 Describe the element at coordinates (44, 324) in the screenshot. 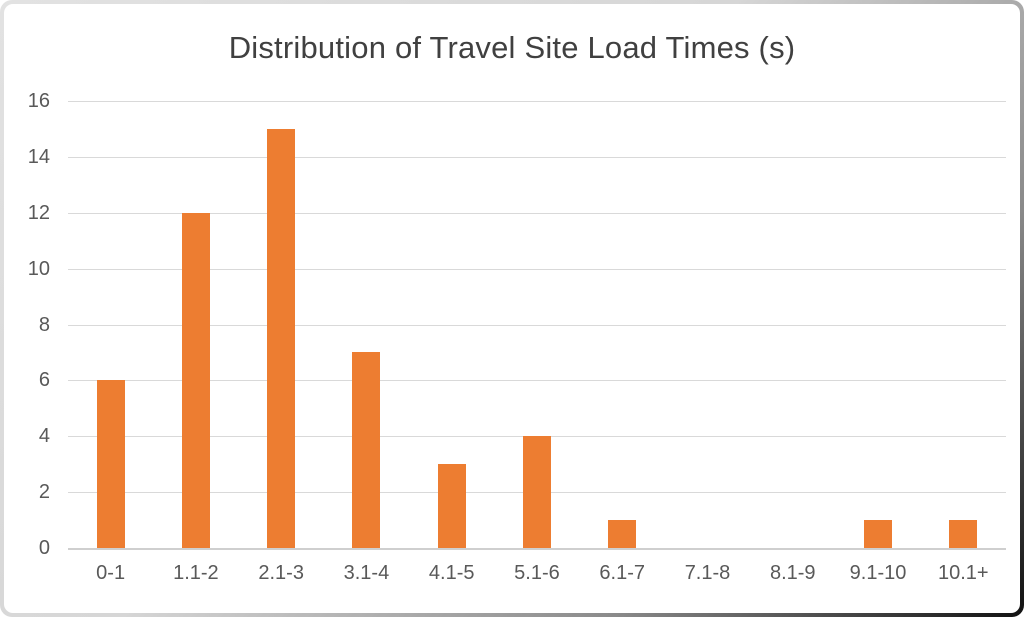

I see `y-axis-tick-label: 8` at that location.